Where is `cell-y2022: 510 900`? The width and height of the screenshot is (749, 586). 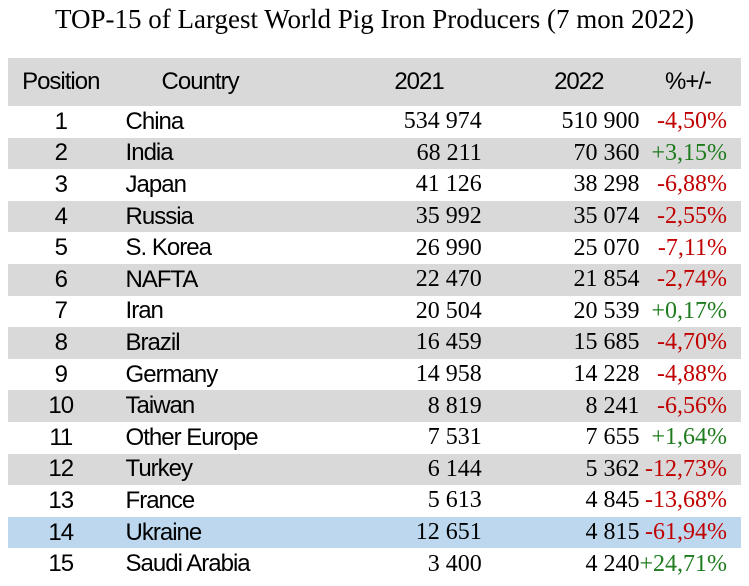
cell-y2022: 510 900 is located at coordinates (600, 121).